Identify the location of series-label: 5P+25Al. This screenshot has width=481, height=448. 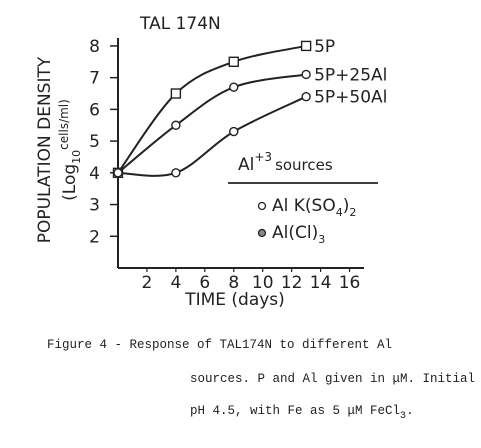
(350, 75).